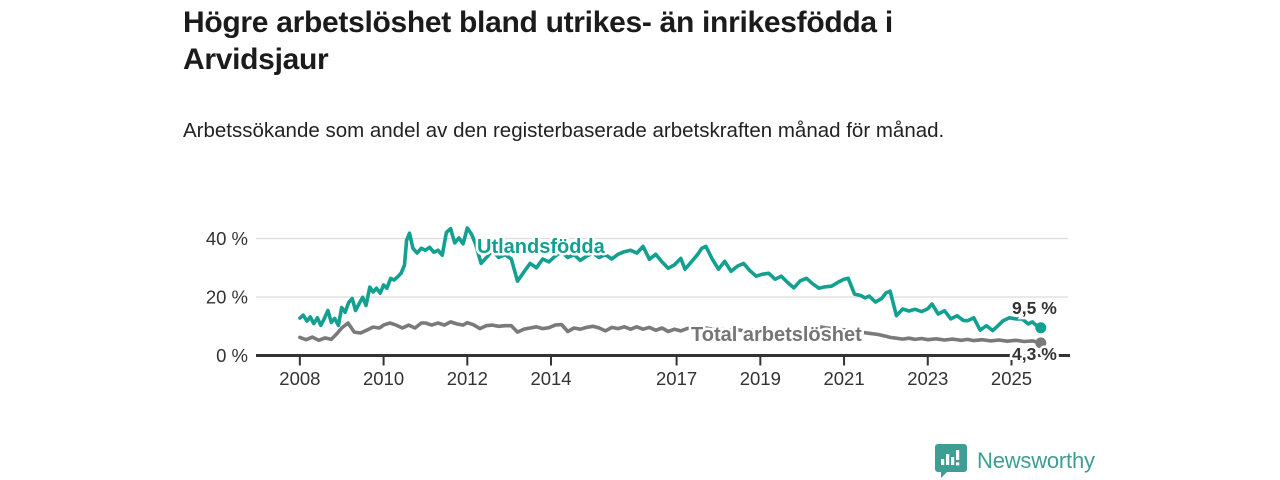 The image size is (1280, 480). Describe the element at coordinates (299, 378) in the screenshot. I see `x-tick-label: 2008` at that location.